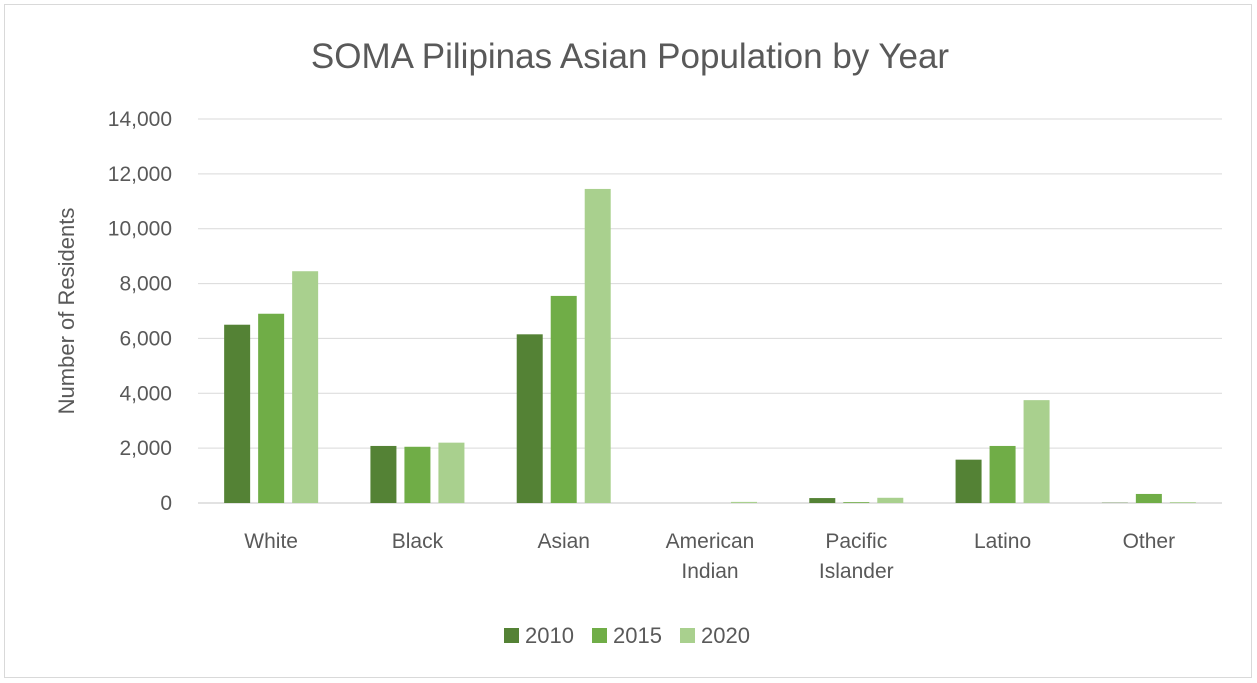  Describe the element at coordinates (66, 311) in the screenshot. I see `y-axis-label: Number of Residents` at that location.